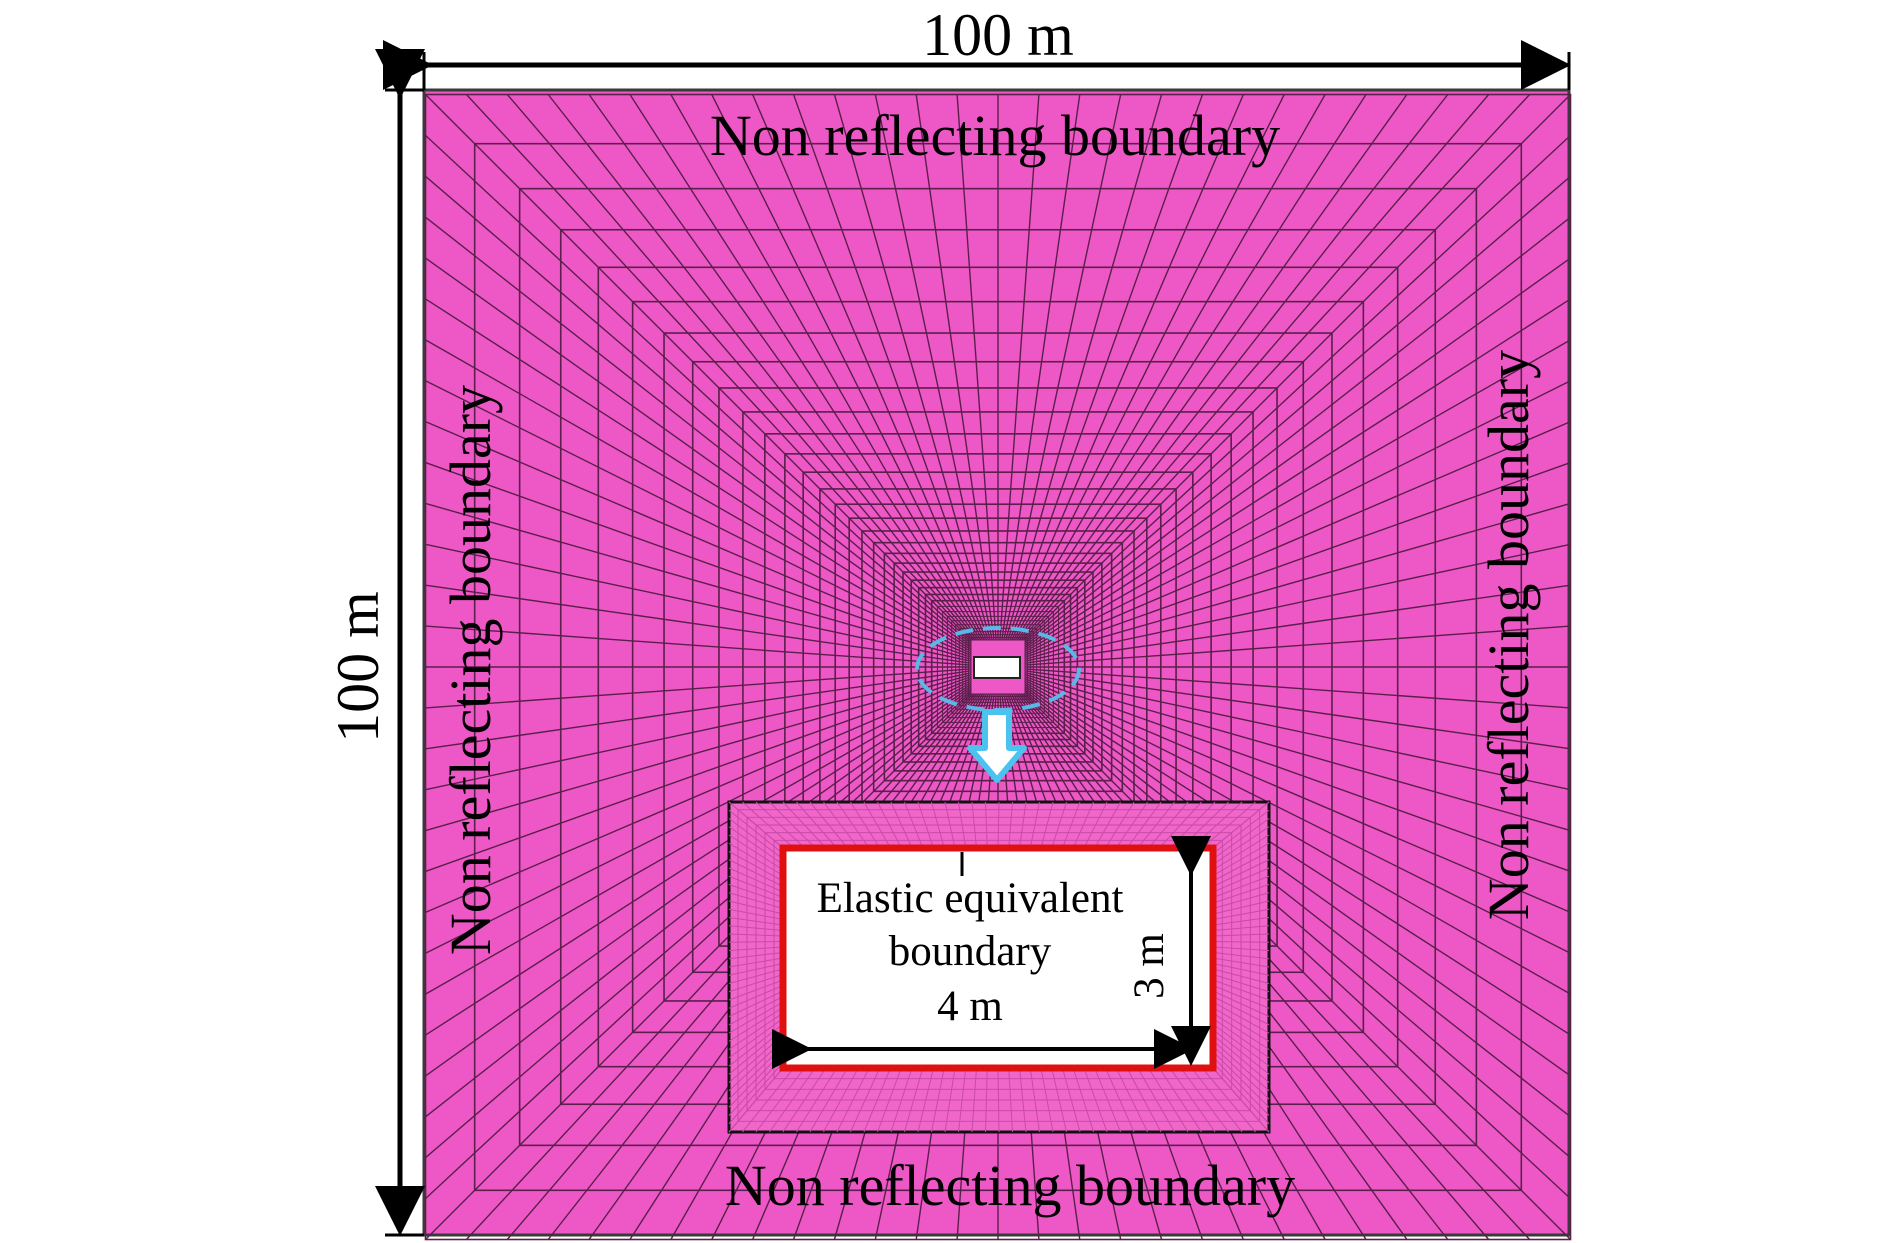 This screenshot has height=1243, width=1890. I want to click on inset-label-line1: Elastic equivalent, so click(970, 898).